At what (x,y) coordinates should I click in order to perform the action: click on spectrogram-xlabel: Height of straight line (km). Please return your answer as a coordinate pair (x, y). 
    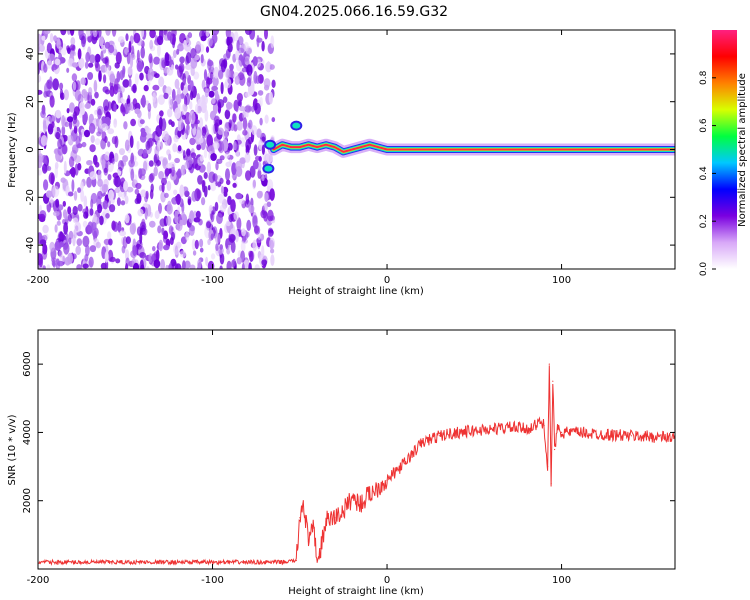
    Looking at the image, I should click on (356, 291).